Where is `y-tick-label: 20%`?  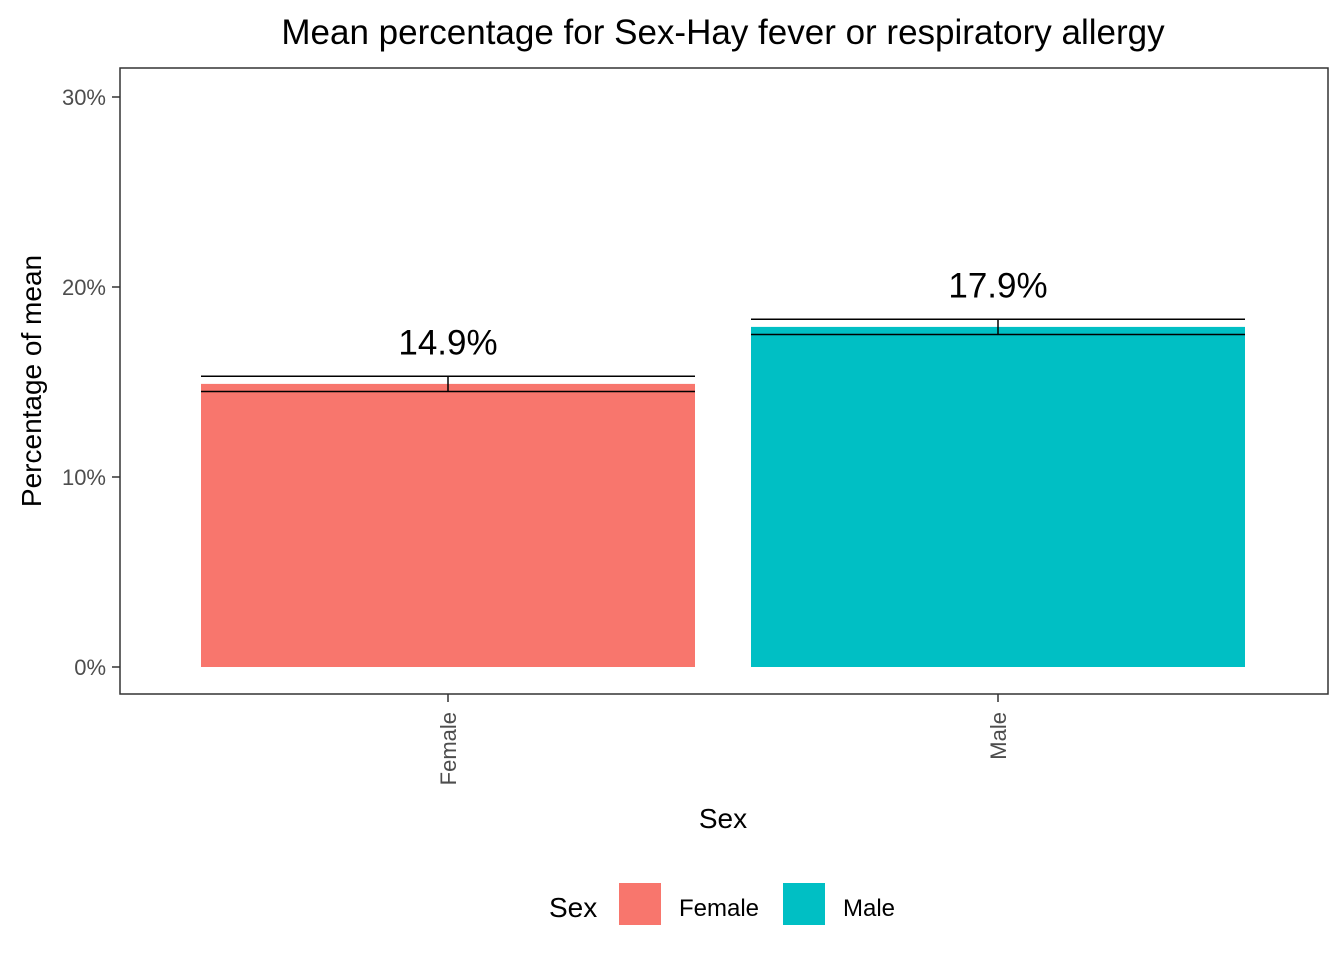
y-tick-label: 20% is located at coordinates (84, 287).